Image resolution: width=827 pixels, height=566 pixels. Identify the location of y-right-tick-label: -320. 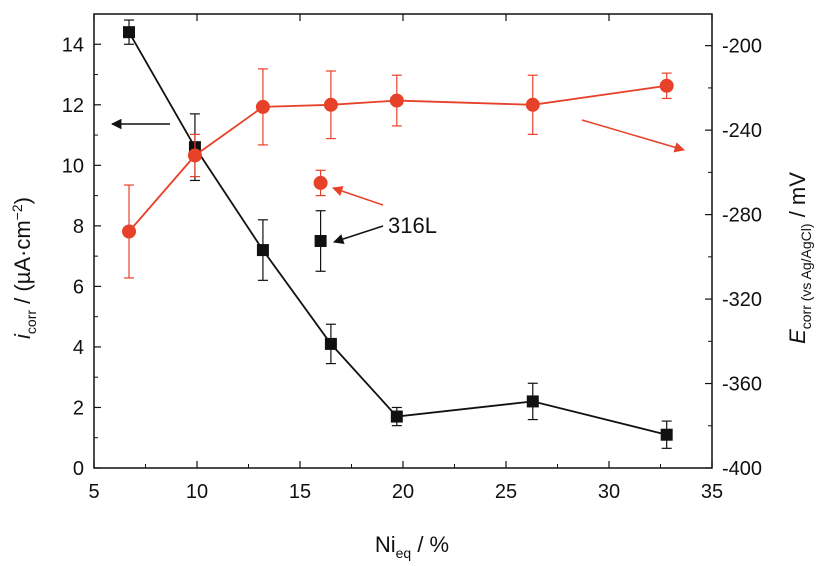
(742, 300).